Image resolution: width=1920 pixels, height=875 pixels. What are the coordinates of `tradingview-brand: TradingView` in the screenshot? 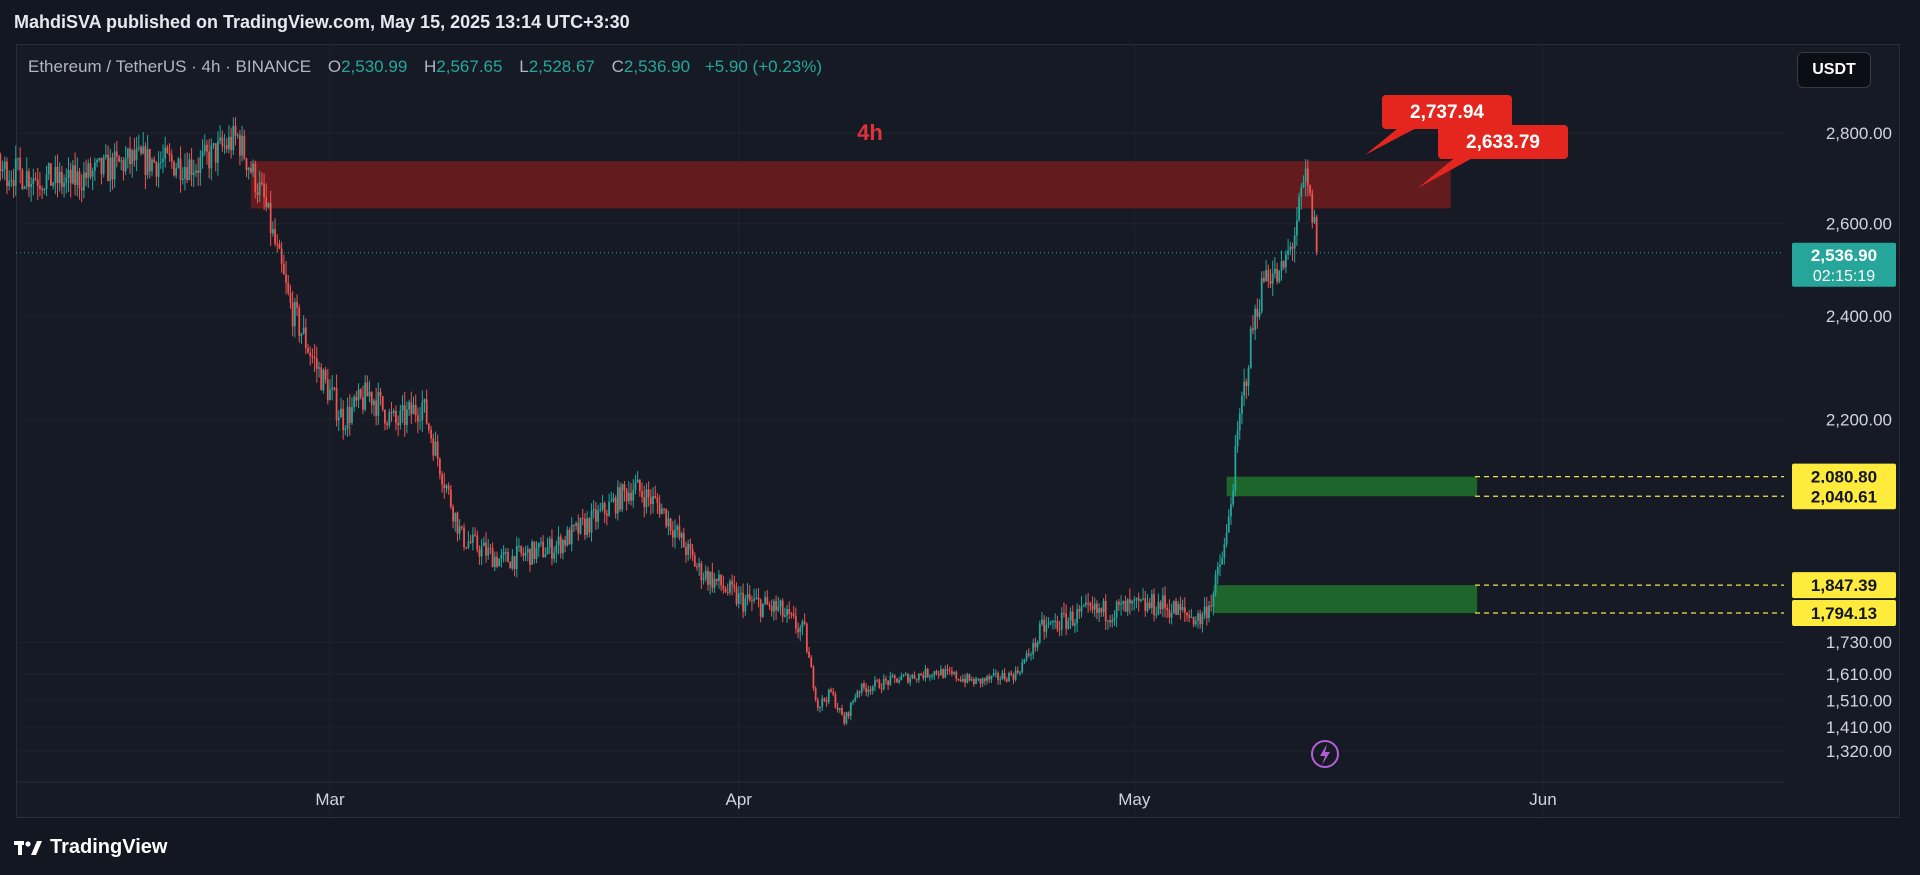 It's located at (90, 847).